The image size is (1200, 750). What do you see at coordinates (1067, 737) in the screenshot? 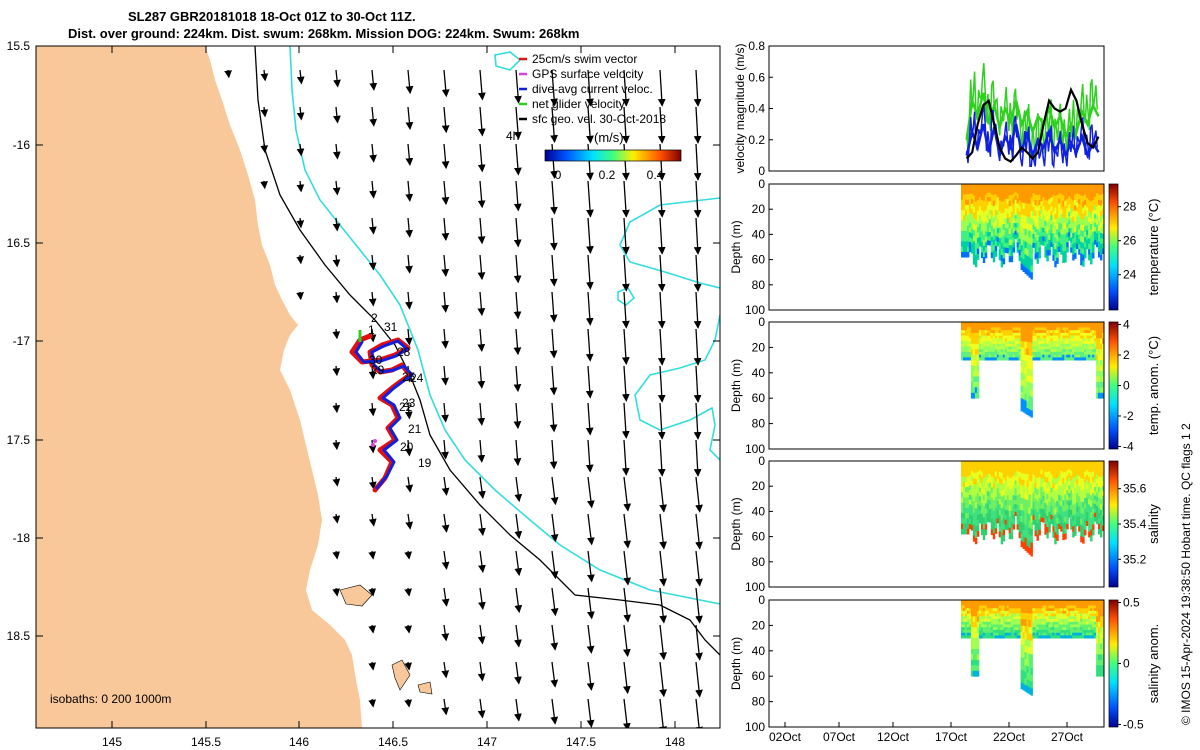
I see `time-tick-label: 27Oct` at bounding box center [1067, 737].